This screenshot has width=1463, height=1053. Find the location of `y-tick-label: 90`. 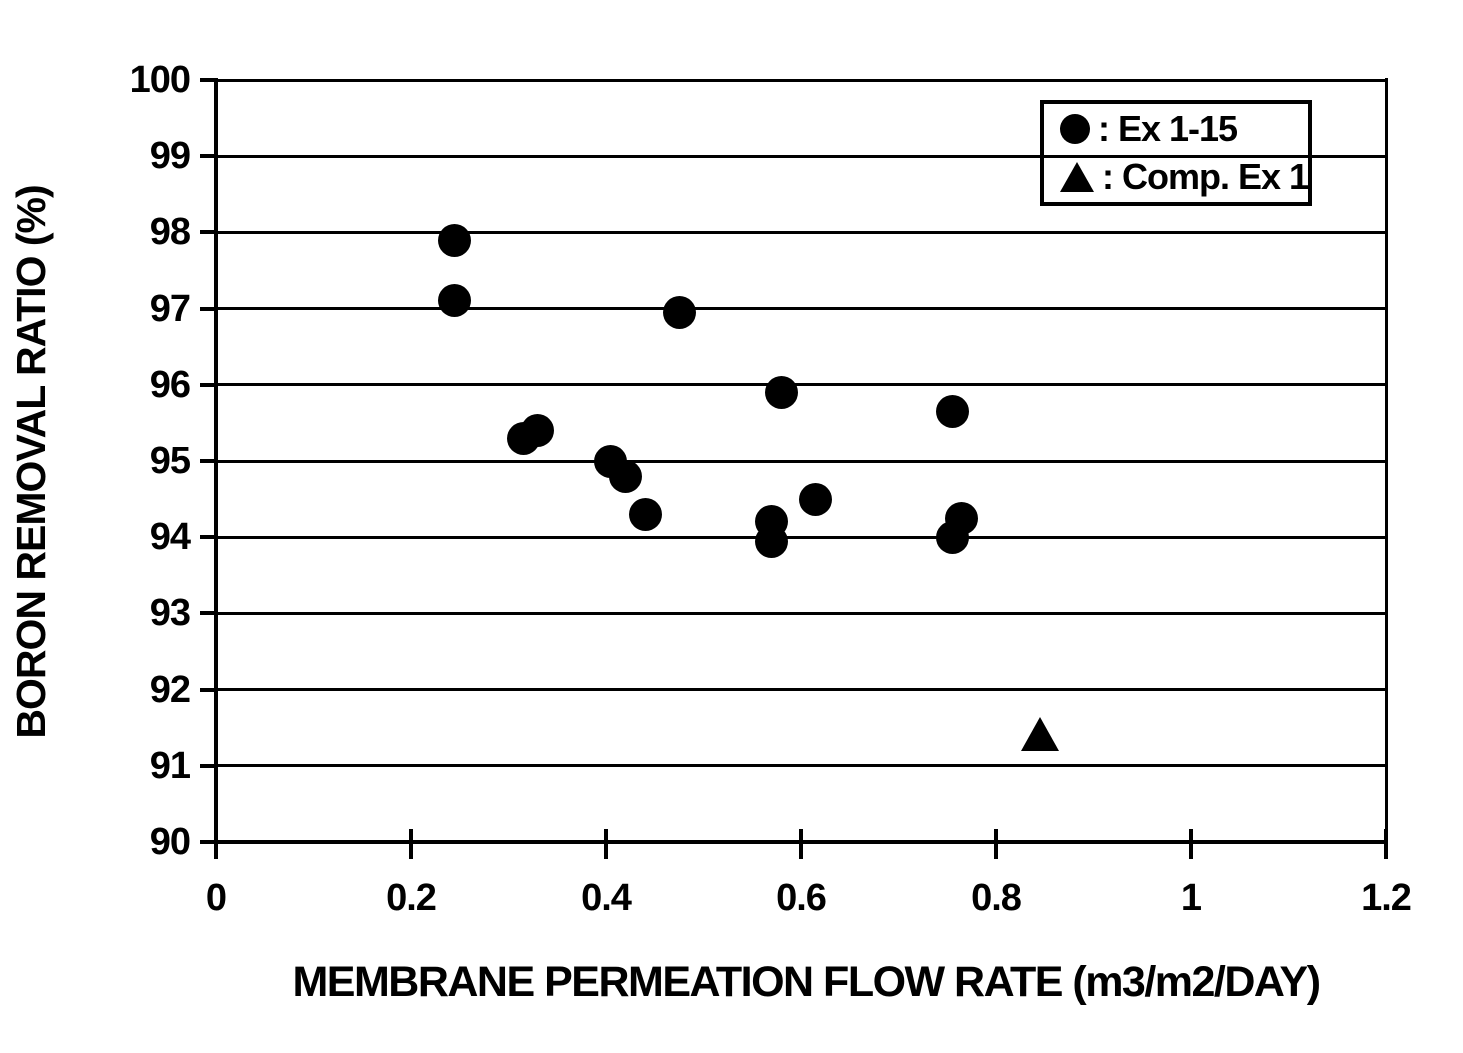

y-tick-label: 90 is located at coordinates (170, 842).